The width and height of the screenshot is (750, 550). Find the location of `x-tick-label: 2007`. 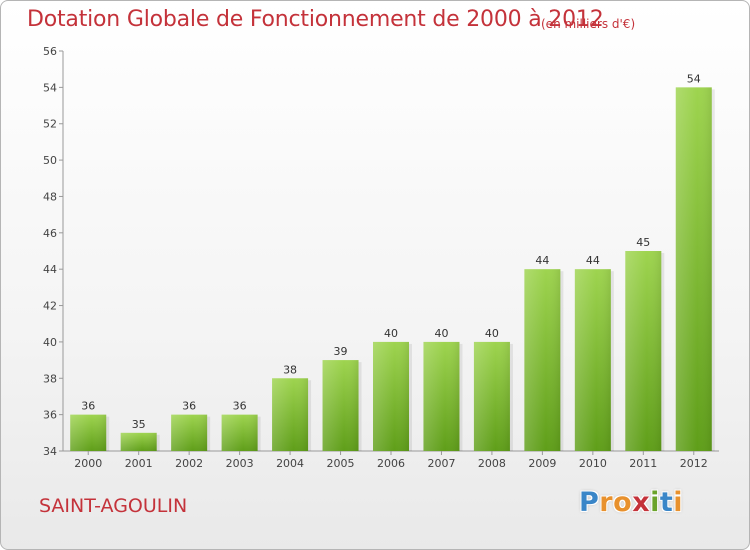

x-tick-label: 2007 is located at coordinates (441, 463).